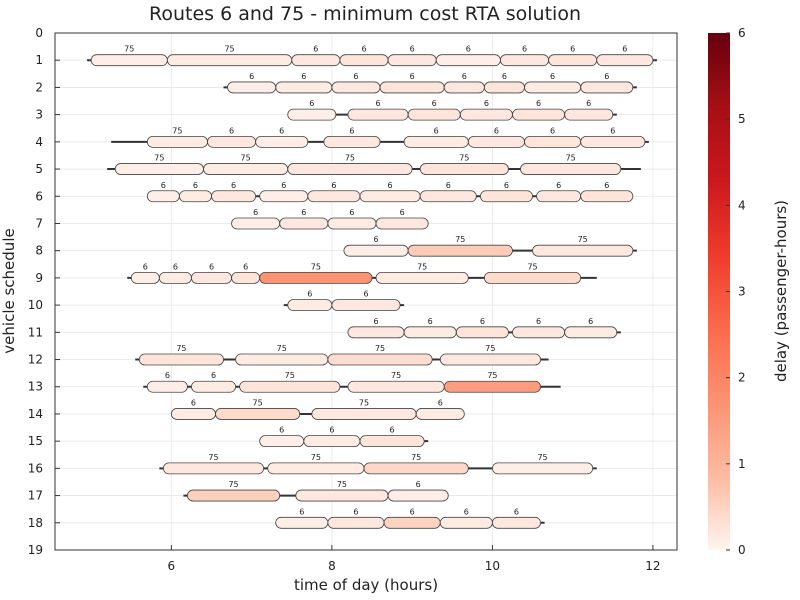 This screenshot has height=600, width=800. What do you see at coordinates (9, 290) in the screenshot?
I see `y-axis-label: vehicle schedule` at bounding box center [9, 290].